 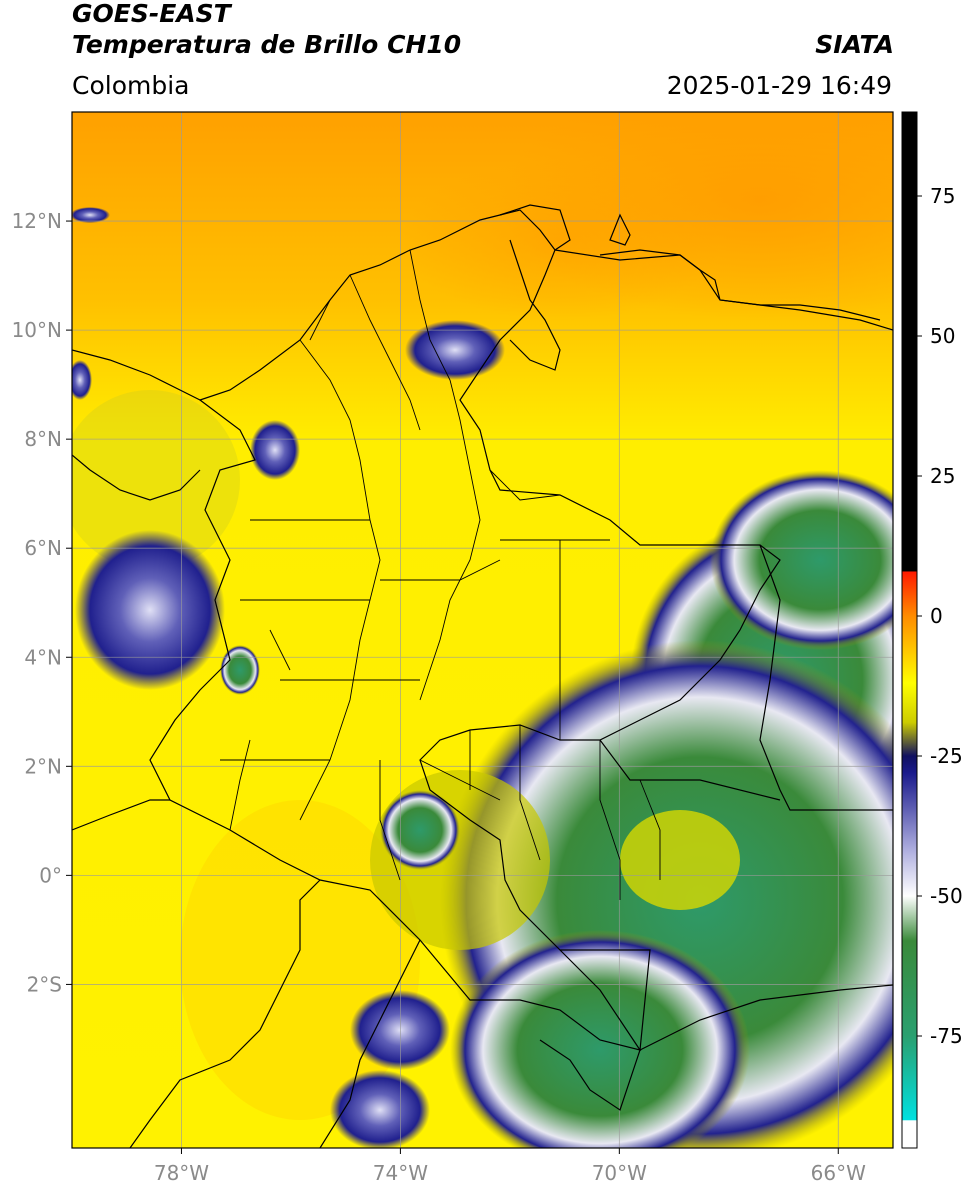 I want to click on datetime-label: 2025-01-29 16:49, so click(x=779, y=85).